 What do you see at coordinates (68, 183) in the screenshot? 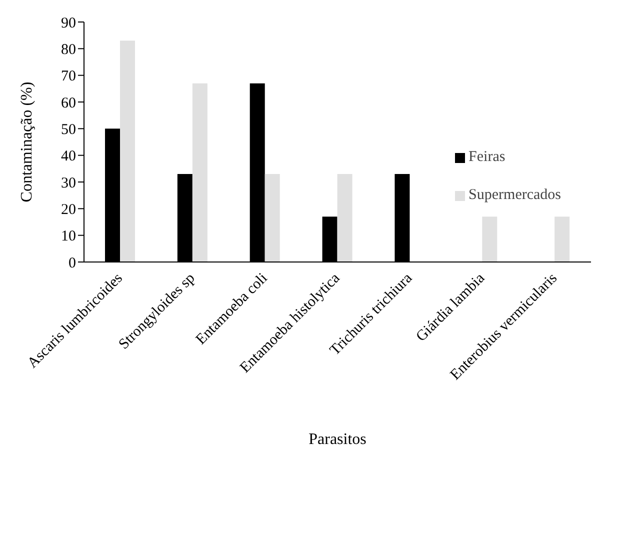
I see `y-tick-label: 30` at bounding box center [68, 183].